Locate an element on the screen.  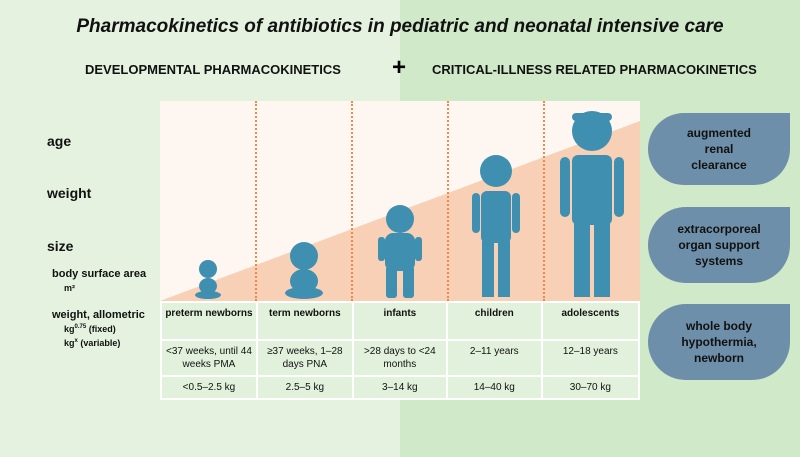
group-age: 2–11 years is located at coordinates (494, 358).